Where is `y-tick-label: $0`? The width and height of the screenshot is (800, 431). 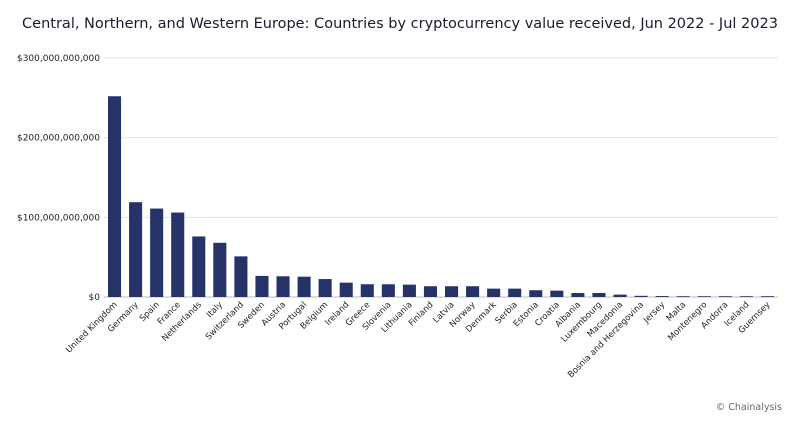 y-tick-label: $0 is located at coordinates (95, 298).